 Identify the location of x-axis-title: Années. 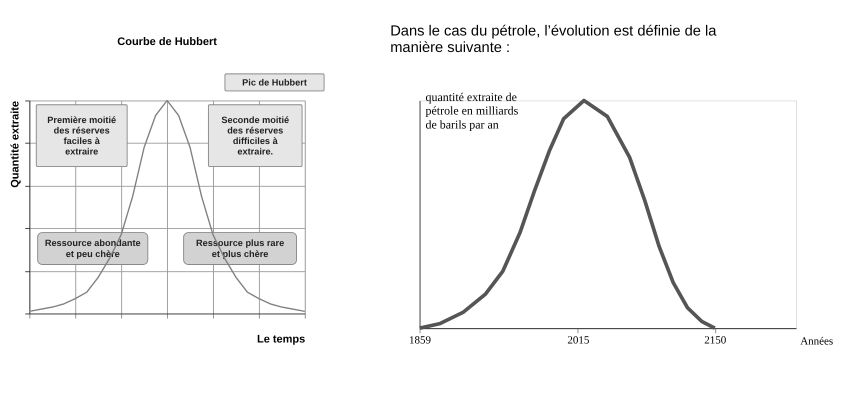
(817, 341).